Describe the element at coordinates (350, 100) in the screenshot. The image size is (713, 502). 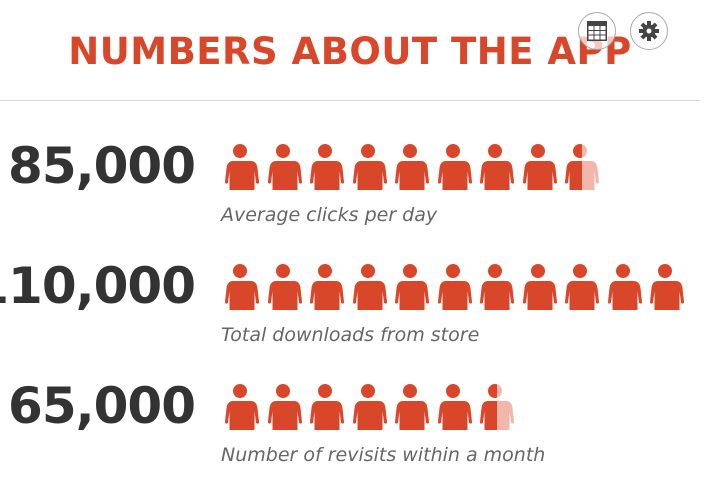
I see `divider` at that location.